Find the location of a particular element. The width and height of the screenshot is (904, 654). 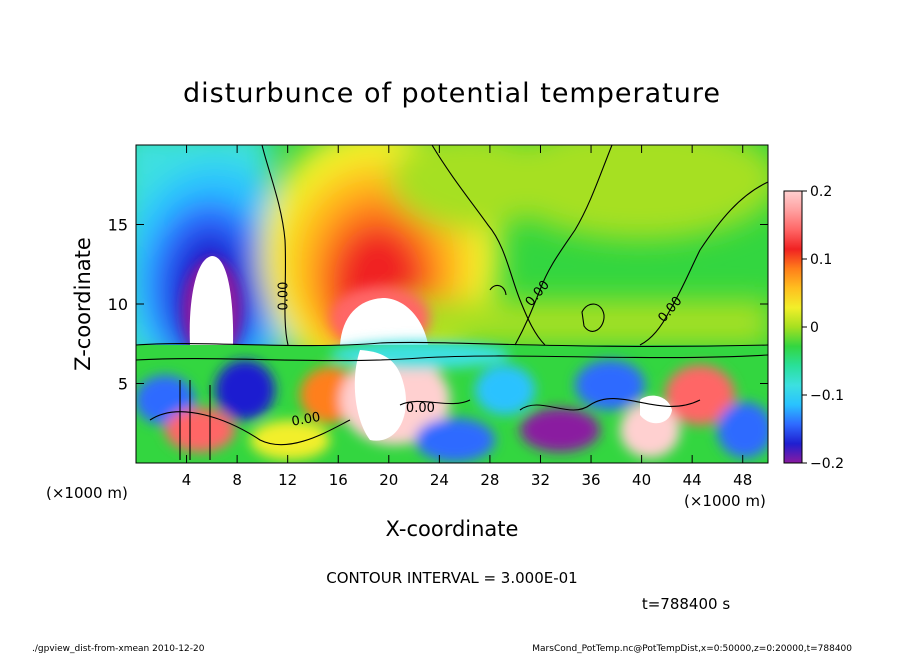

colorbar-tick-label: −0.2 is located at coordinates (827, 464).